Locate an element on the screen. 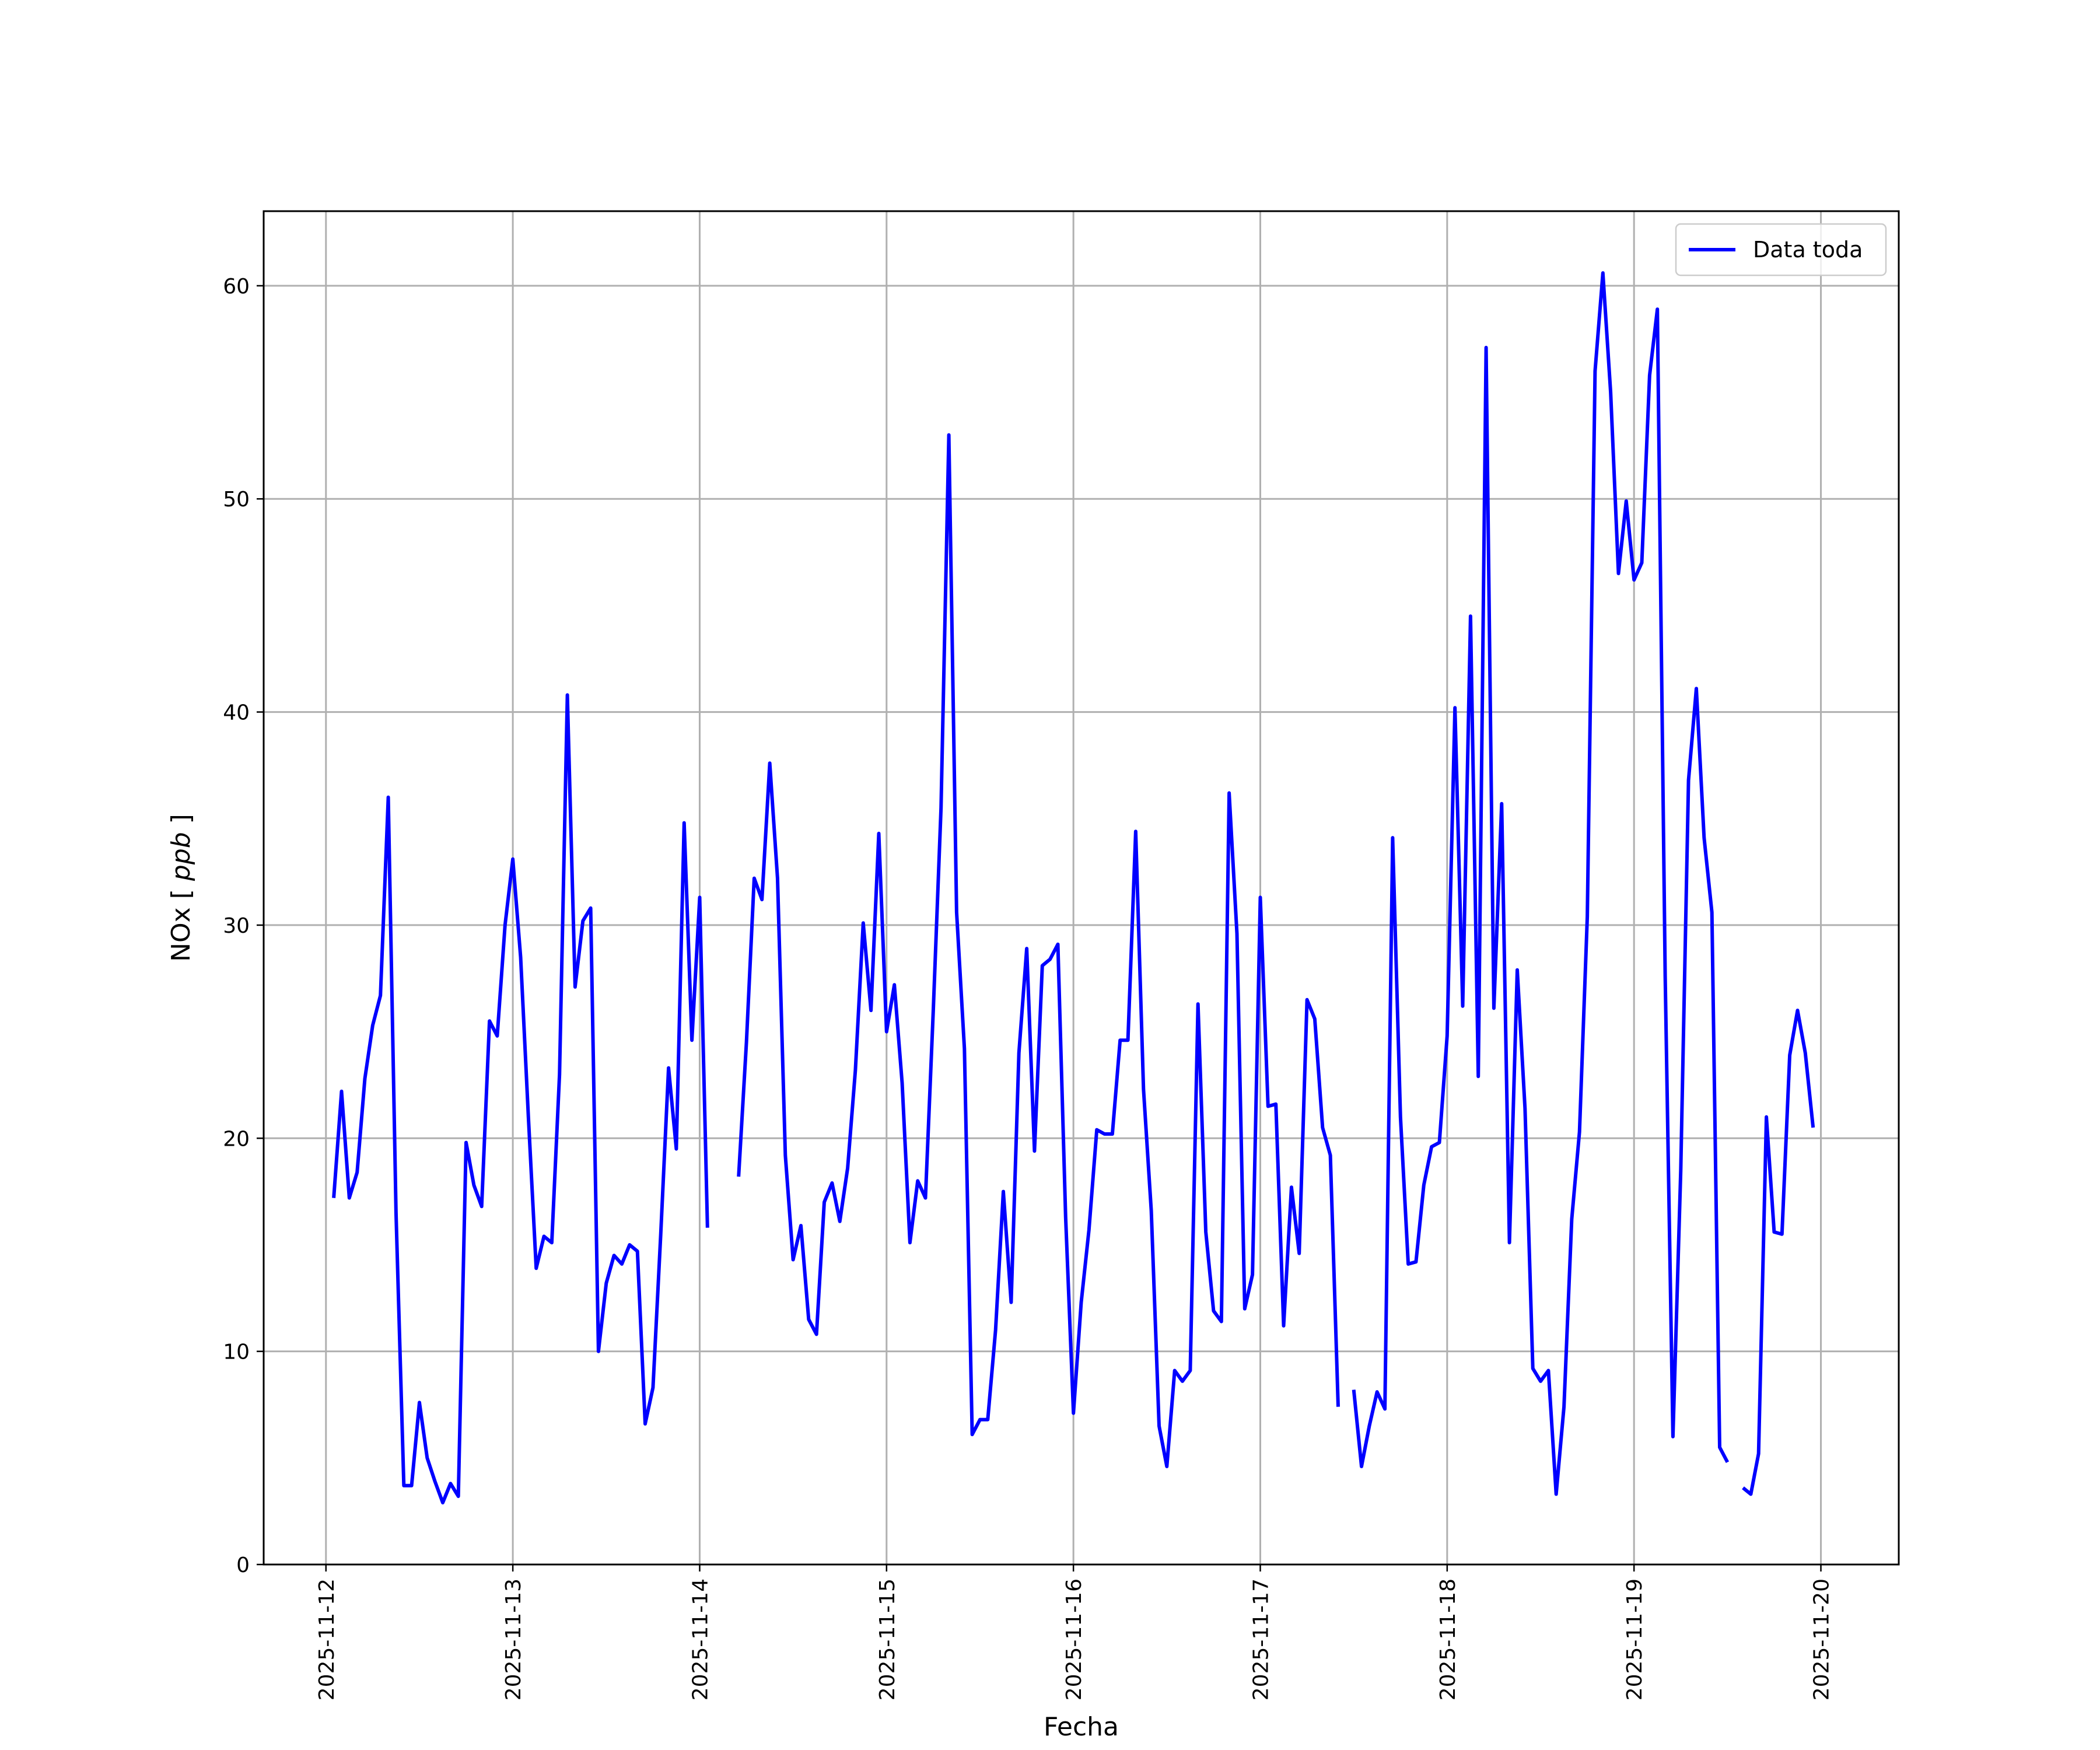  y-axis-label-main: NOx is located at coordinates (181, 935).